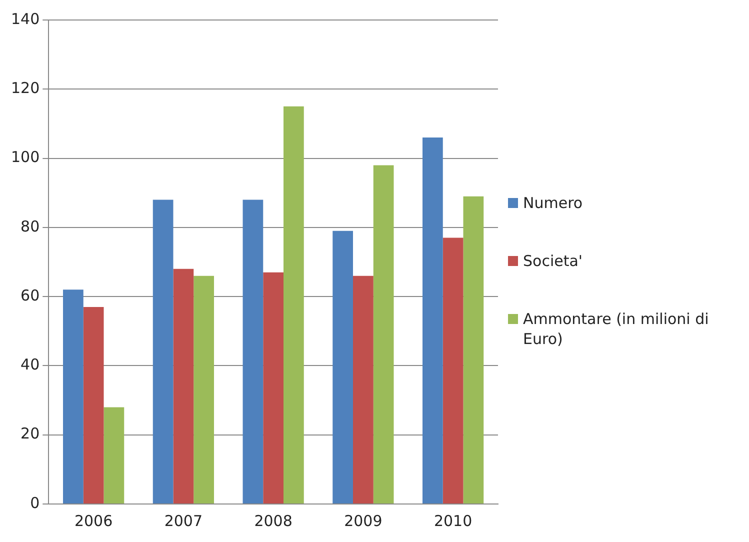  I want to click on y-tick-label: 0, so click(35, 503).